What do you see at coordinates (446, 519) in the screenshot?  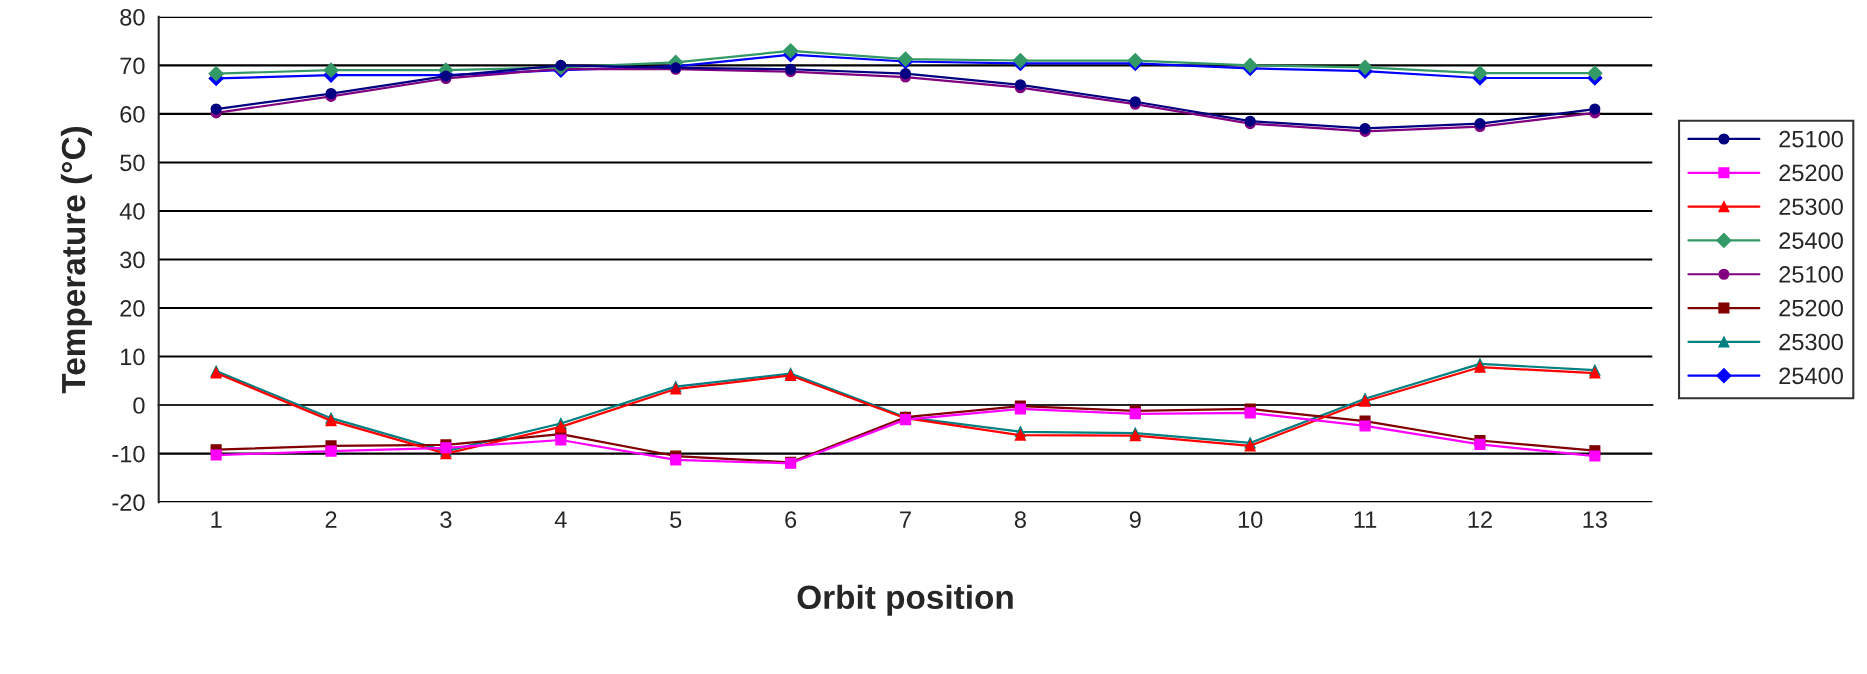 I see `x-tick-label: 3` at bounding box center [446, 519].